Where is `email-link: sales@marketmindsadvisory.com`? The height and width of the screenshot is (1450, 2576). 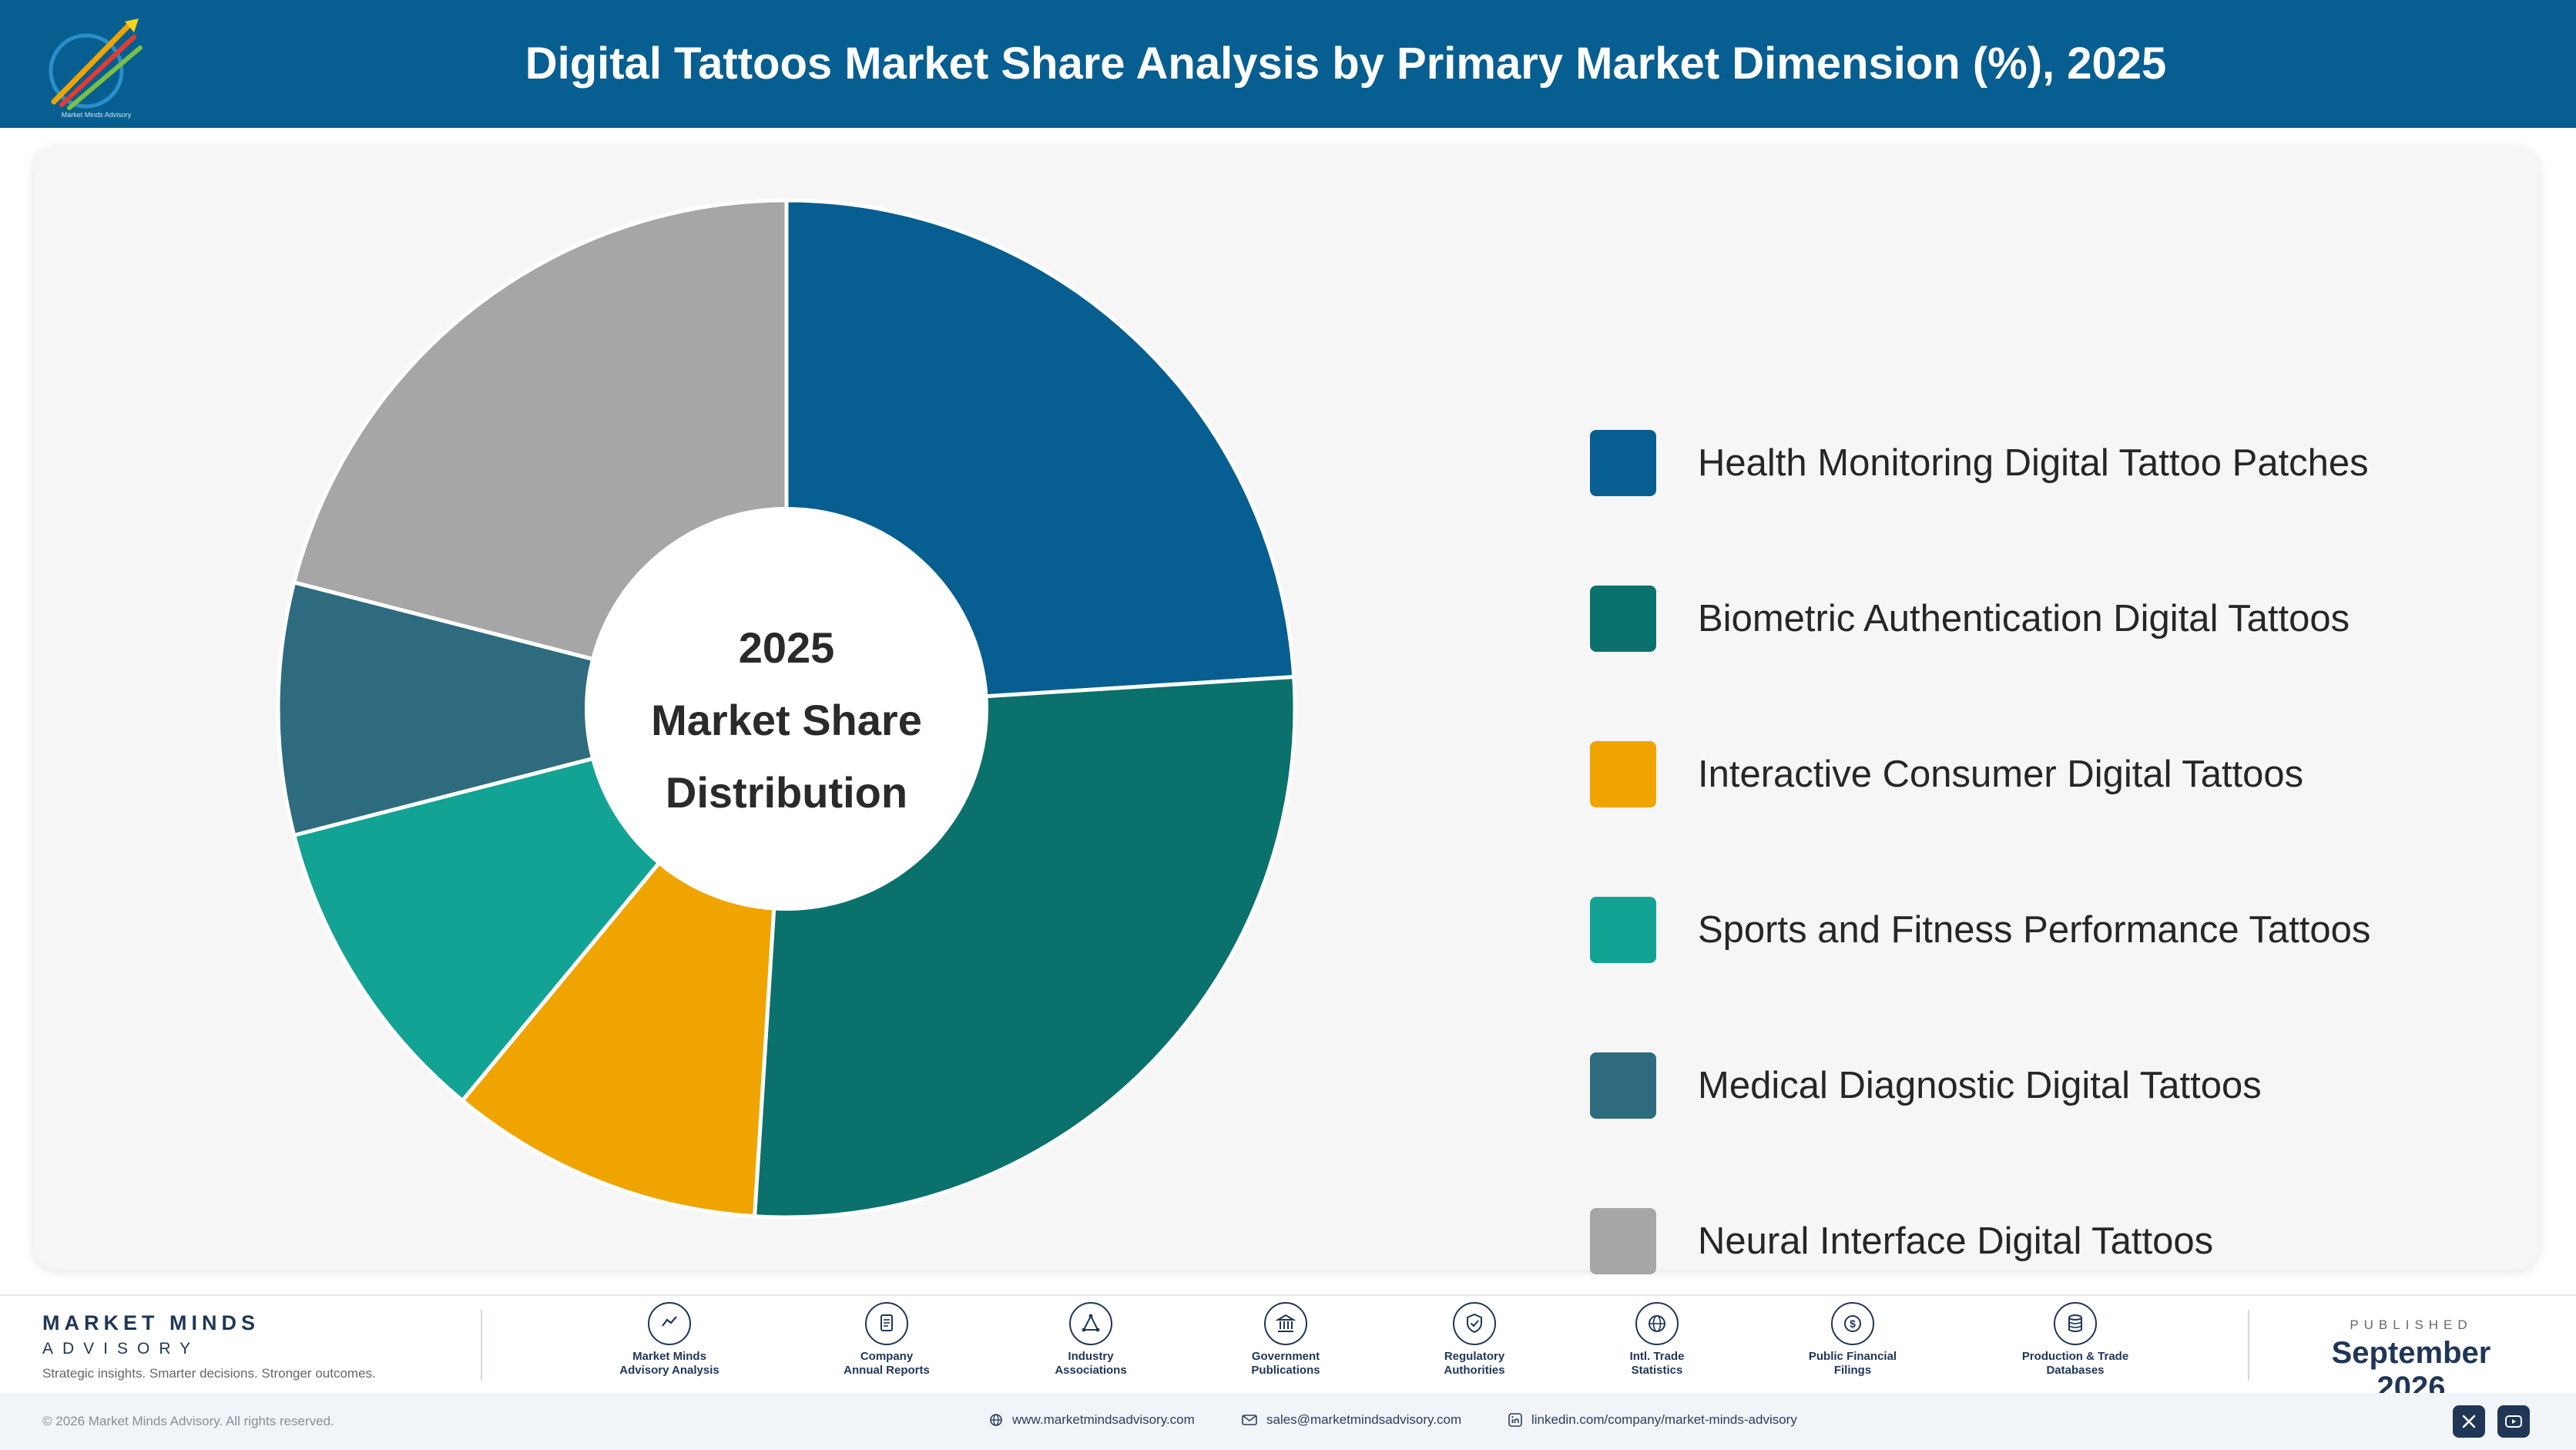
email-link: sales@marketmindsadvisory.com is located at coordinates (1351, 1420).